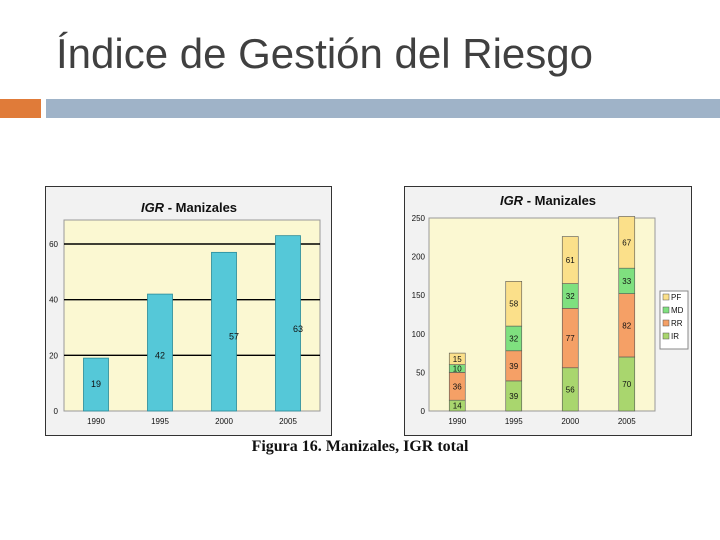 Image resolution: width=720 pixels, height=540 pixels. I want to click on legend-label: MD, so click(677, 310).